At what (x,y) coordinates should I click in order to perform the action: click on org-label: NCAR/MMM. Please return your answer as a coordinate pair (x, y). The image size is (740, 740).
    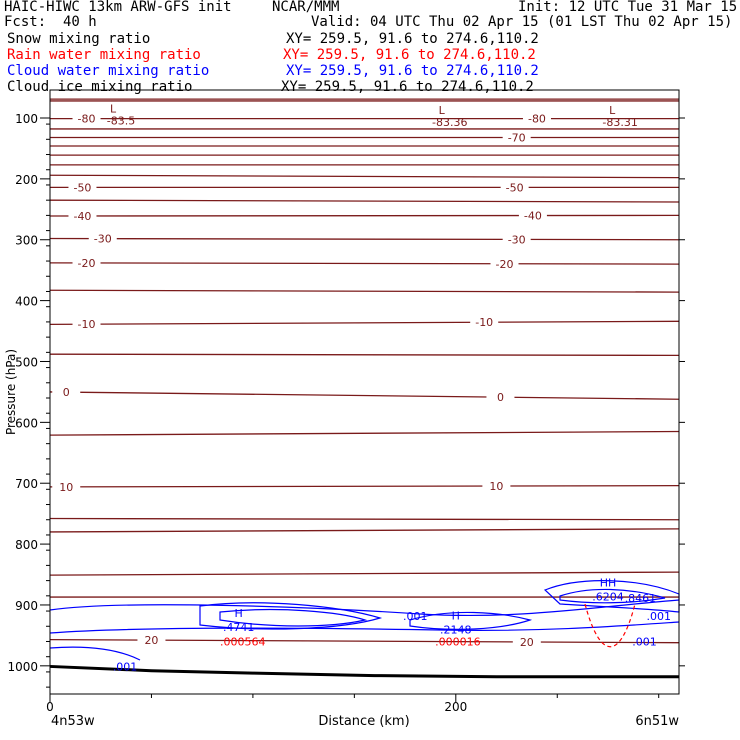
    Looking at the image, I should click on (306, 7).